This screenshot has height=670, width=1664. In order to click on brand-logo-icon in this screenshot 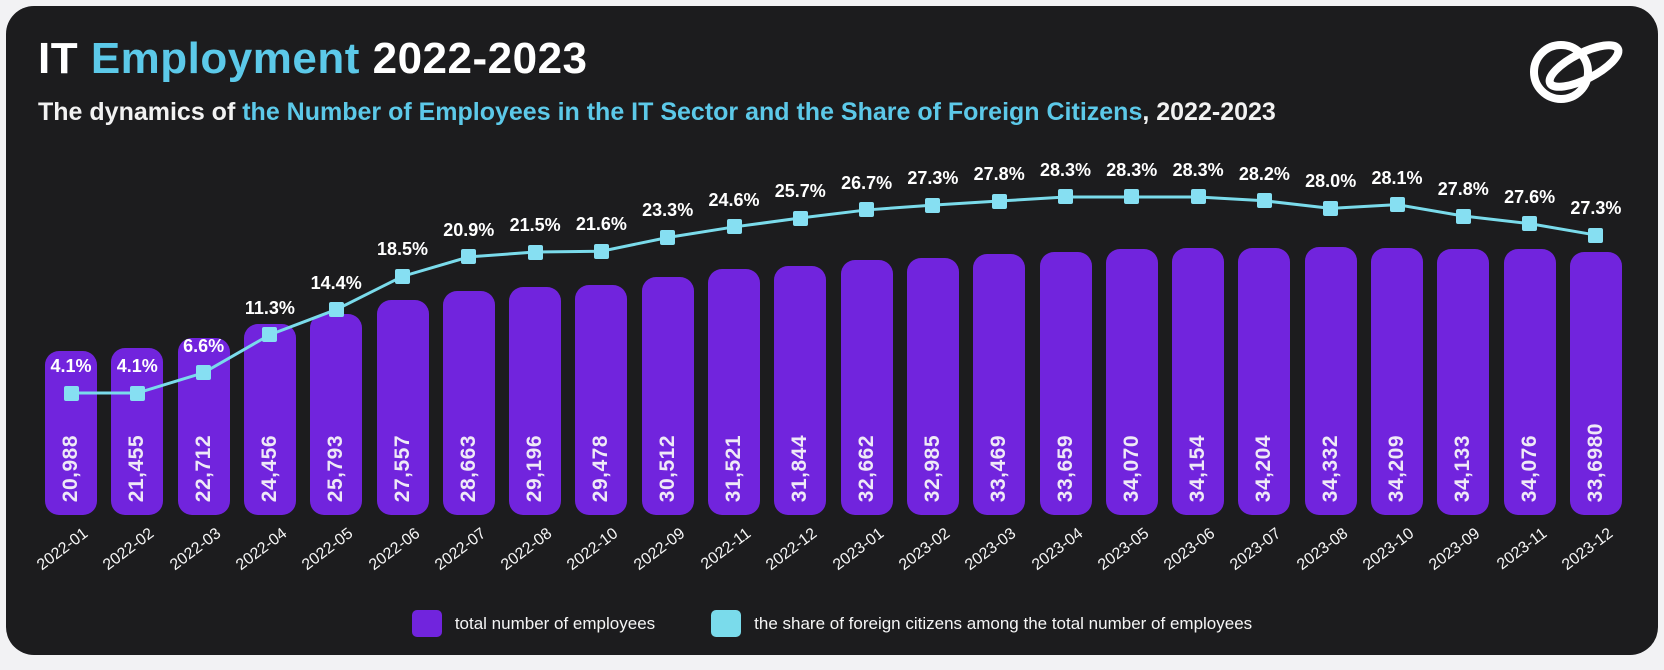, I will do `click(1576, 72)`.